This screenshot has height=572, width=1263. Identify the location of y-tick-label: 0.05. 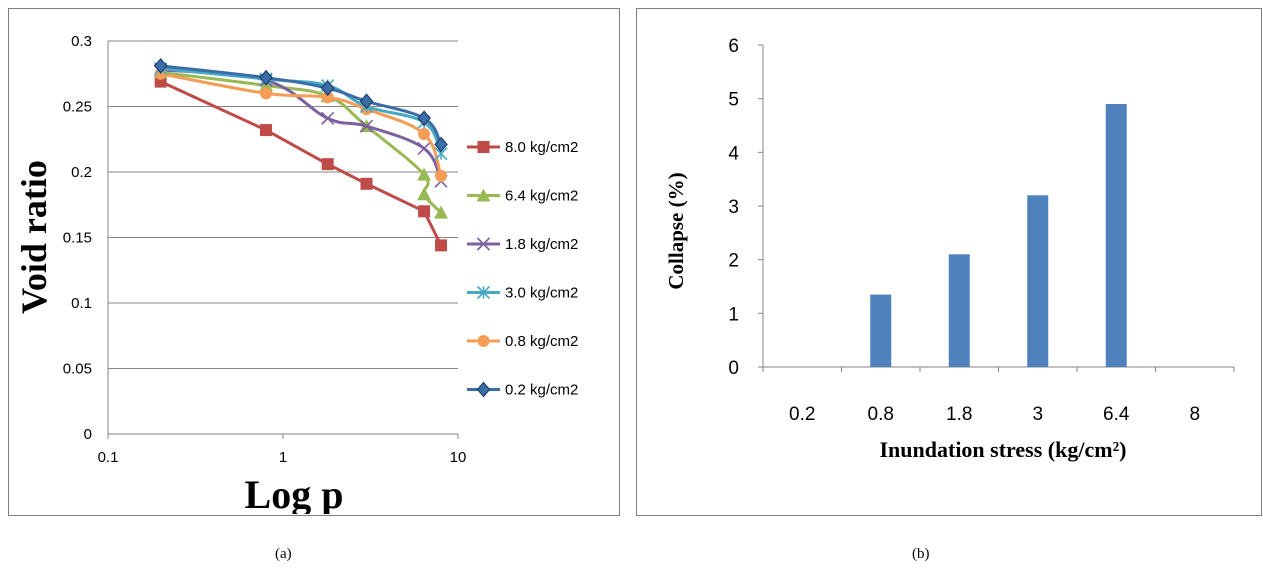
(77, 369).